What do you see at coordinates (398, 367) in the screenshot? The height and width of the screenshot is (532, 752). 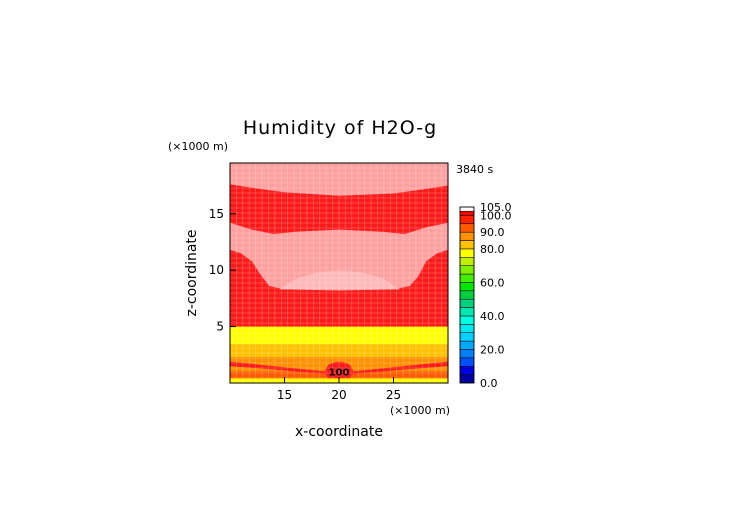 I see `region-red-arm-right` at bounding box center [398, 367].